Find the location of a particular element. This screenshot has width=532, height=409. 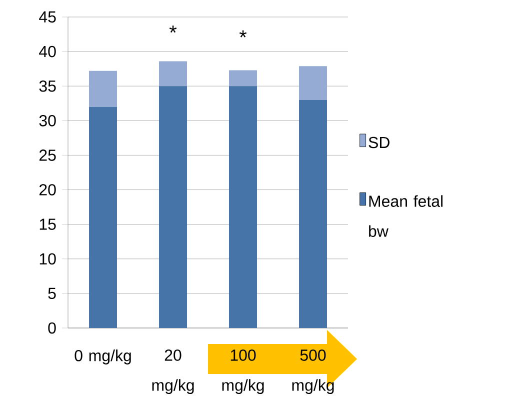

x-tick-label: 20 mg/kg is located at coordinates (173, 372).